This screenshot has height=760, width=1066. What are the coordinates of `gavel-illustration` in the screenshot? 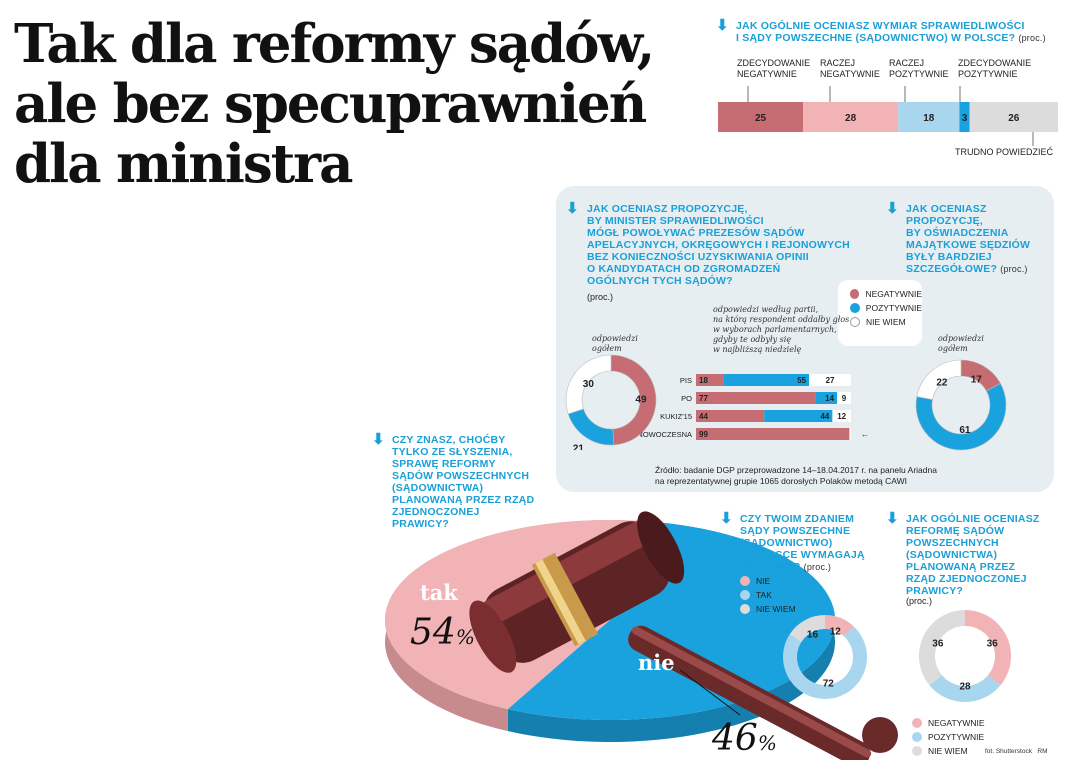 It's located at (683, 635).